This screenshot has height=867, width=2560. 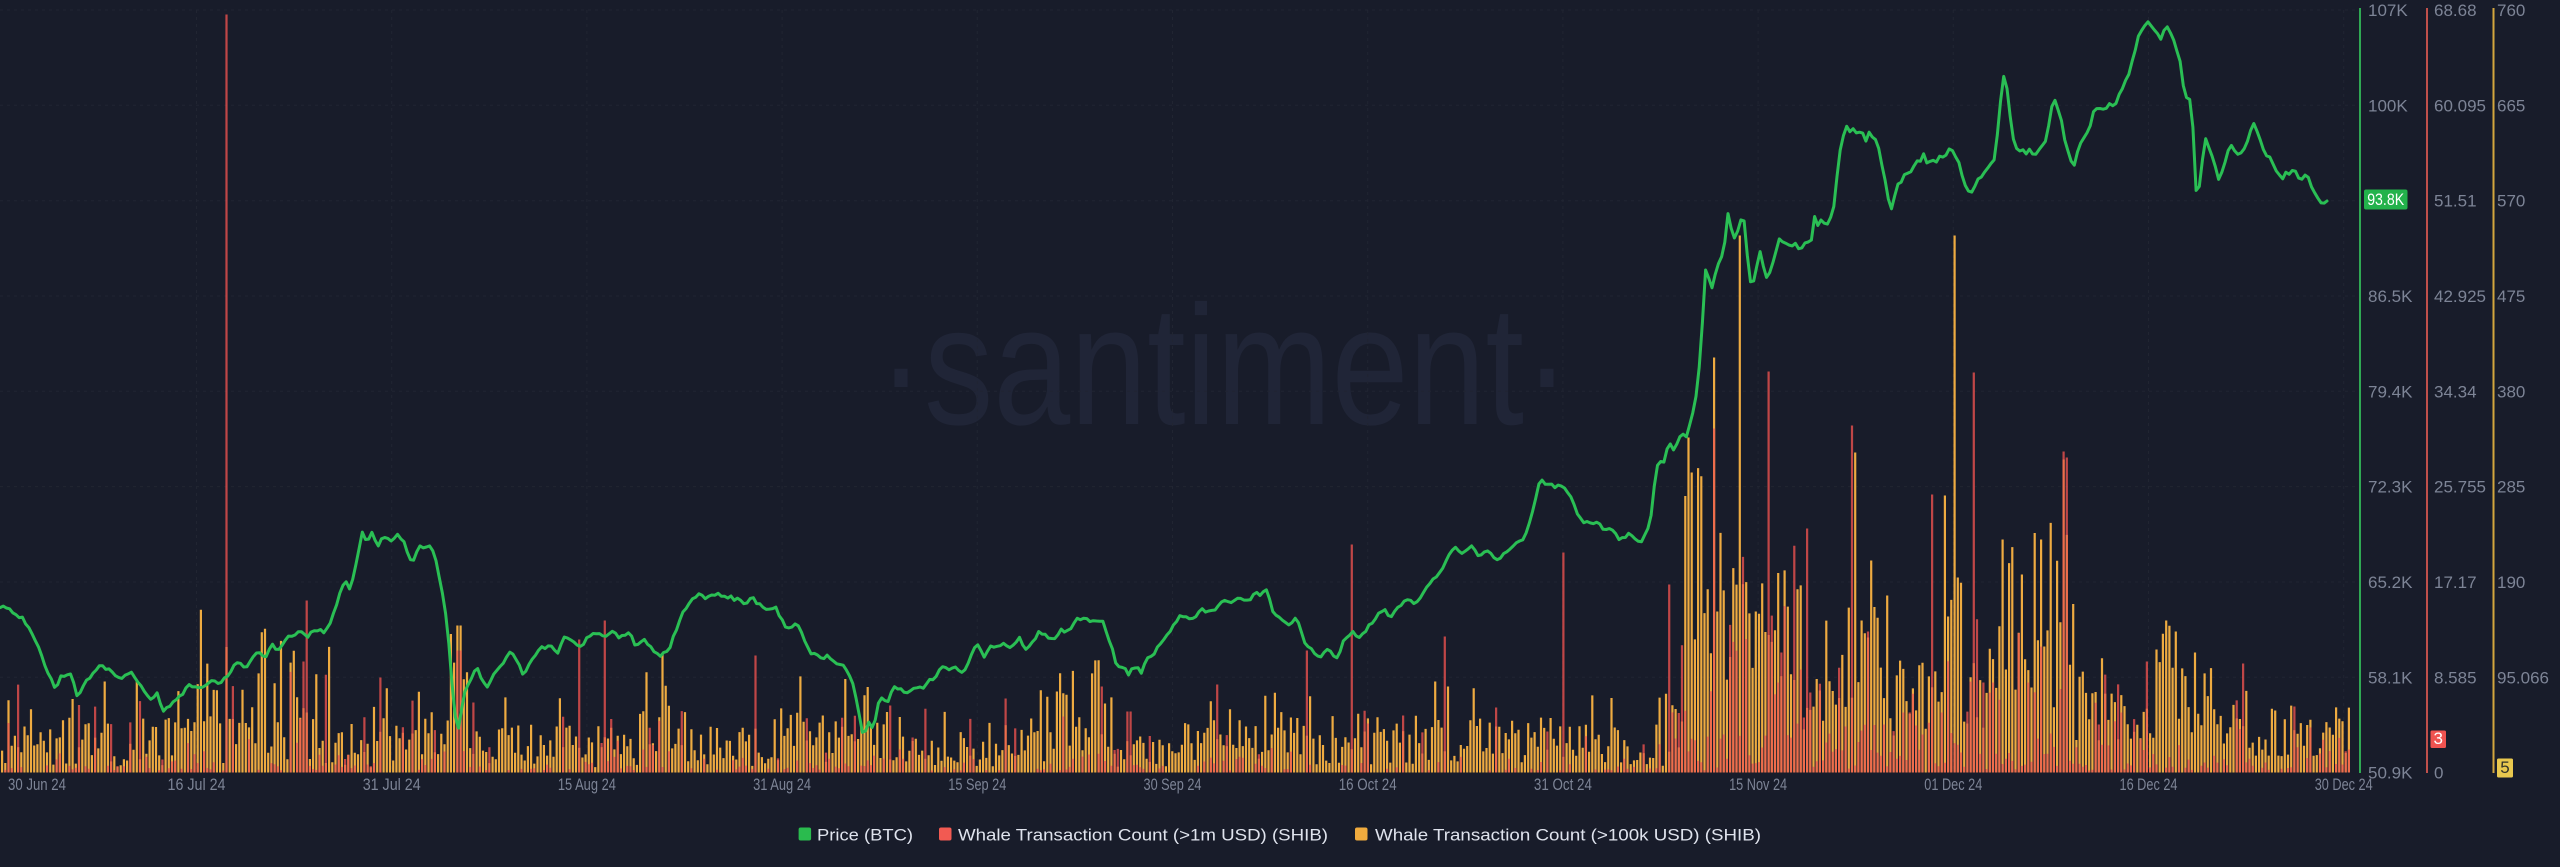 What do you see at coordinates (1173, 784) in the screenshot?
I see `svg-text: 30 Sep 24` at bounding box center [1173, 784].